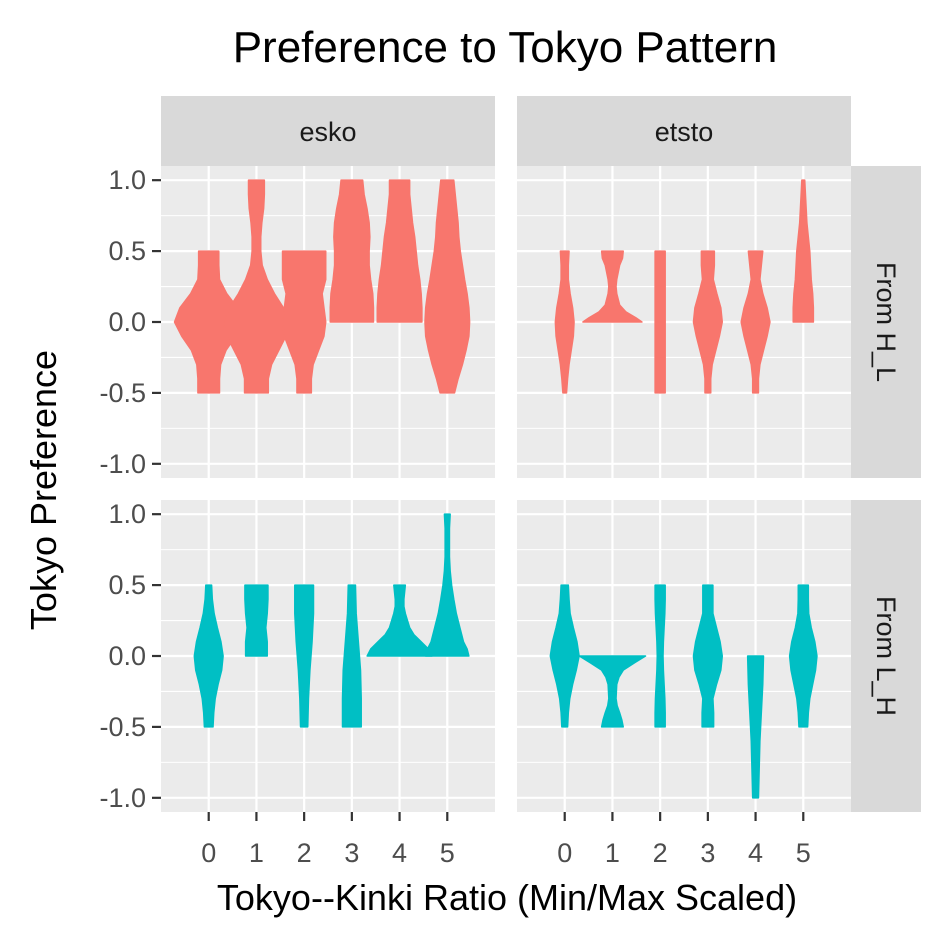 The height and width of the screenshot is (944, 944). I want to click on chart-title: Preference to Tokyo Pattern, so click(505, 47).